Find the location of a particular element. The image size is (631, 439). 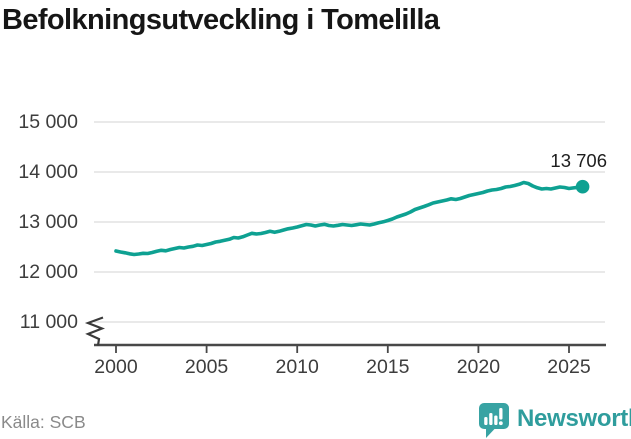

x-tick-label: 2020 is located at coordinates (478, 367).